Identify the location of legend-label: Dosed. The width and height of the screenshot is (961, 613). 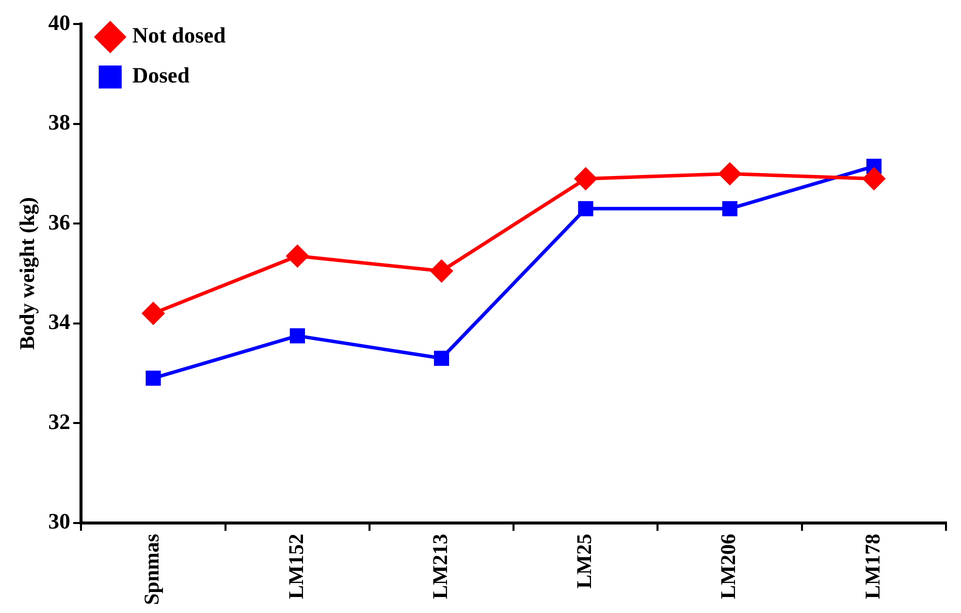
(161, 75).